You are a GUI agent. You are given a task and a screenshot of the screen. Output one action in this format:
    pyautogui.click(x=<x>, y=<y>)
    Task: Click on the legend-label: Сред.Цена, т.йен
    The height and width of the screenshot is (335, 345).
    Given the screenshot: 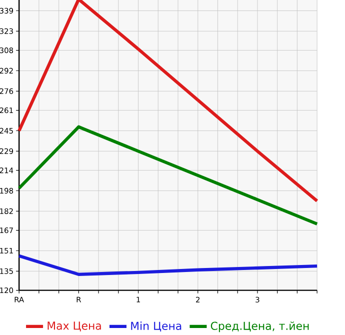 What is the action you would take?
    pyautogui.click(x=259, y=327)
    